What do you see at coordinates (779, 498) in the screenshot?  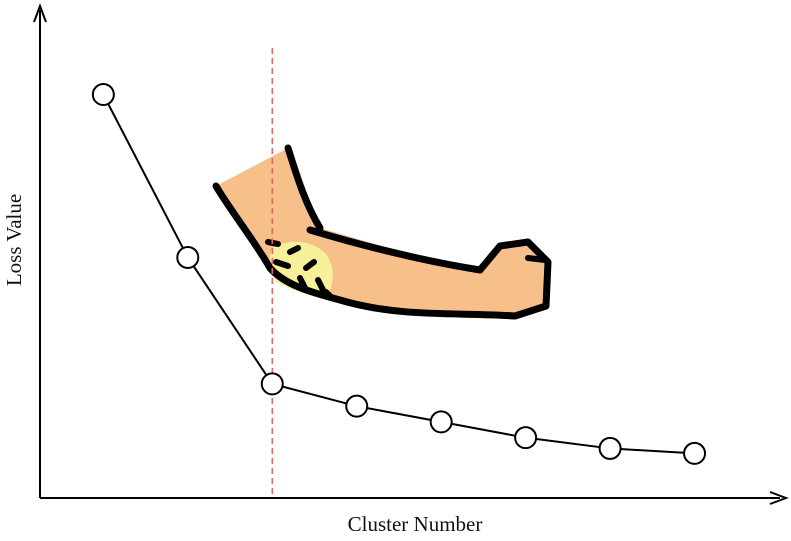 I see `x-axis-arrow-icon` at bounding box center [779, 498].